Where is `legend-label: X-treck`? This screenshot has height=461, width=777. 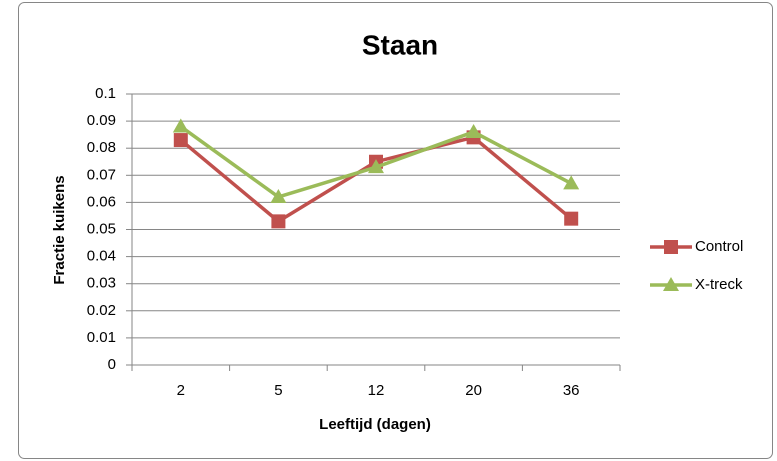 legend-label: X-treck is located at coordinates (719, 284).